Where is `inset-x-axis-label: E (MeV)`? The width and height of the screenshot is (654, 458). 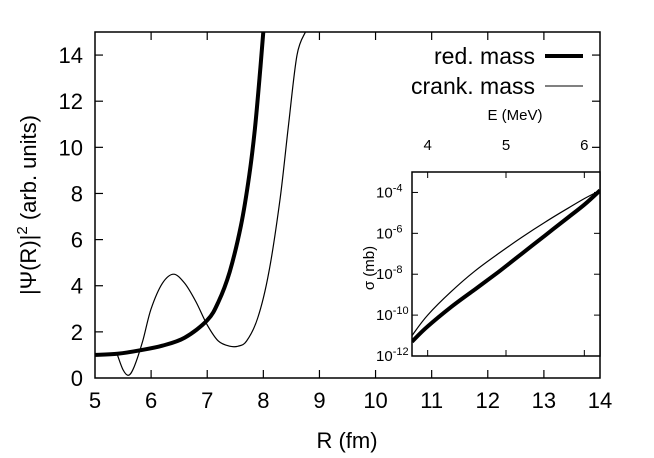 inset-x-axis-label: E (MeV) is located at coordinates (514, 115).